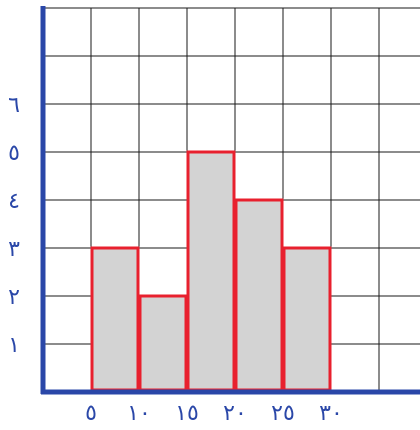  Describe the element at coordinates (14, 153) in the screenshot. I see `y-tick-label: ٥` at that location.